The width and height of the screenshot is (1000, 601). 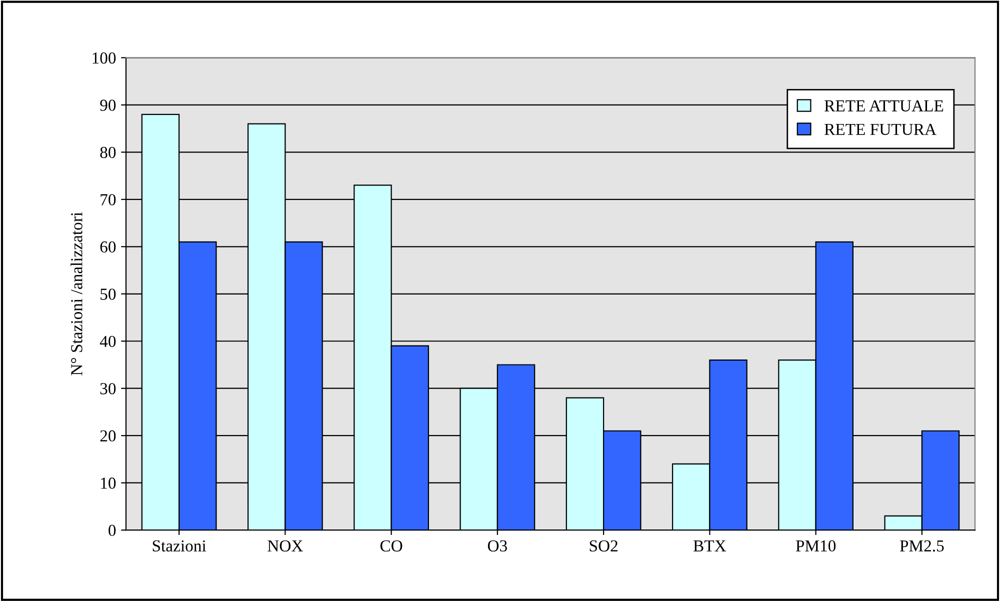 What do you see at coordinates (604, 546) in the screenshot?
I see `x-tick-label: SO2` at bounding box center [604, 546].